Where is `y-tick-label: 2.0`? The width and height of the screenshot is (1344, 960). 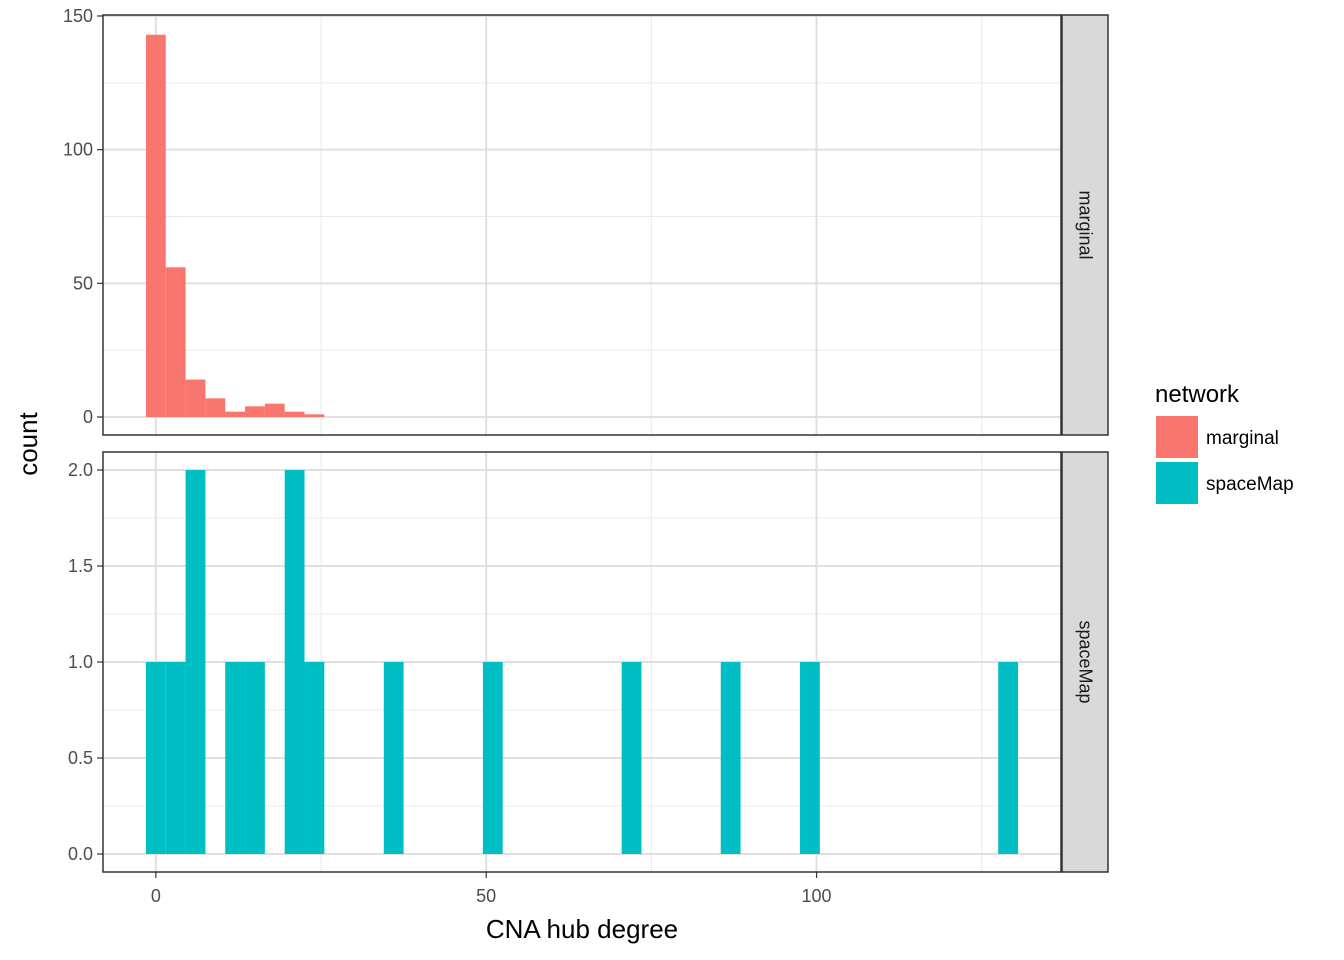
y-tick-label: 2.0 is located at coordinates (80, 470).